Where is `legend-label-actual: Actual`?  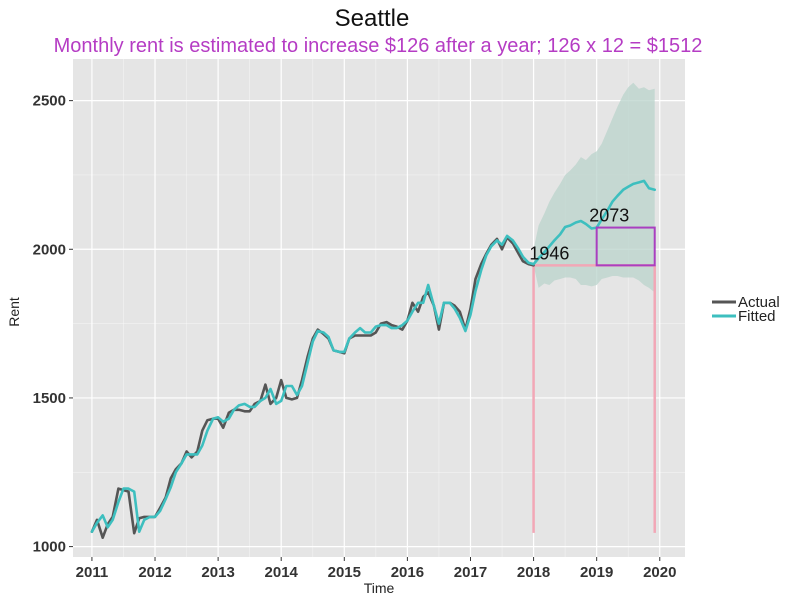
legend-label-actual: Actual is located at coordinates (759, 302).